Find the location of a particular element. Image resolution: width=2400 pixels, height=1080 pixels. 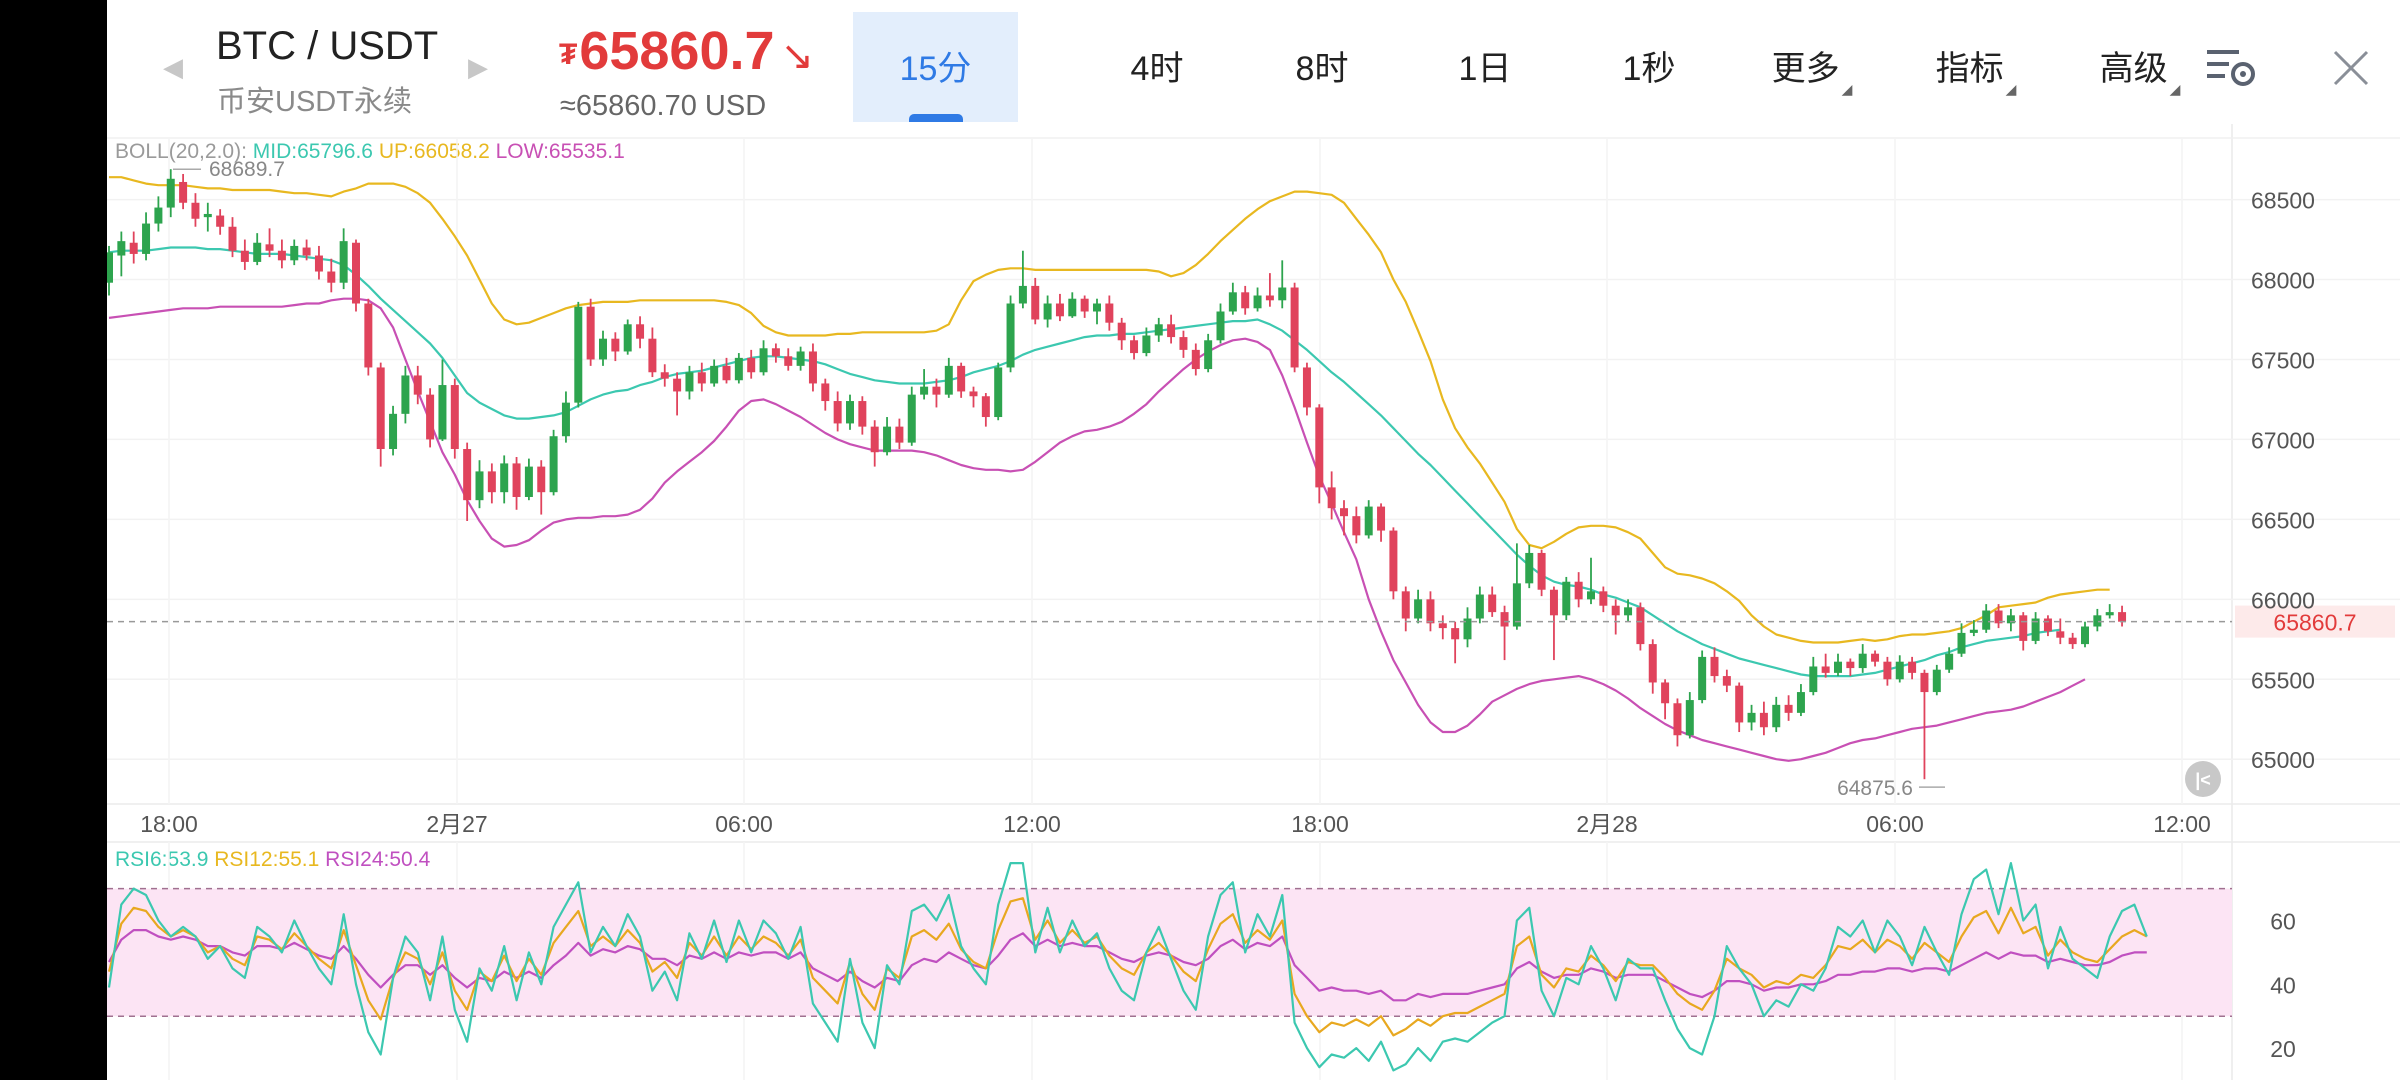

tab-15m: 15分 is located at coordinates (935, 67).